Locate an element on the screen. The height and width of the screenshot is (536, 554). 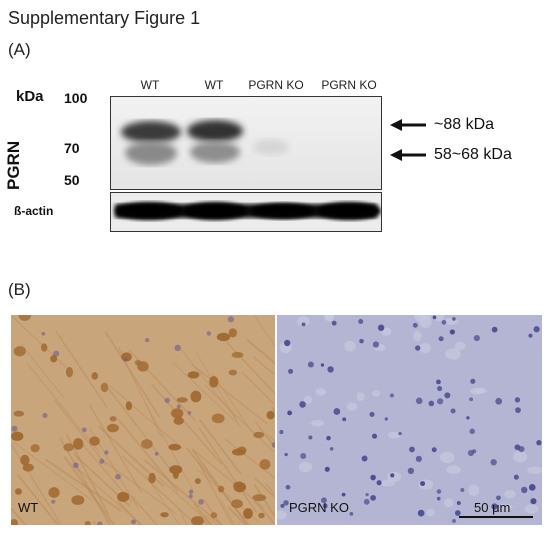
band-88-lane1 is located at coordinates (151, 132).